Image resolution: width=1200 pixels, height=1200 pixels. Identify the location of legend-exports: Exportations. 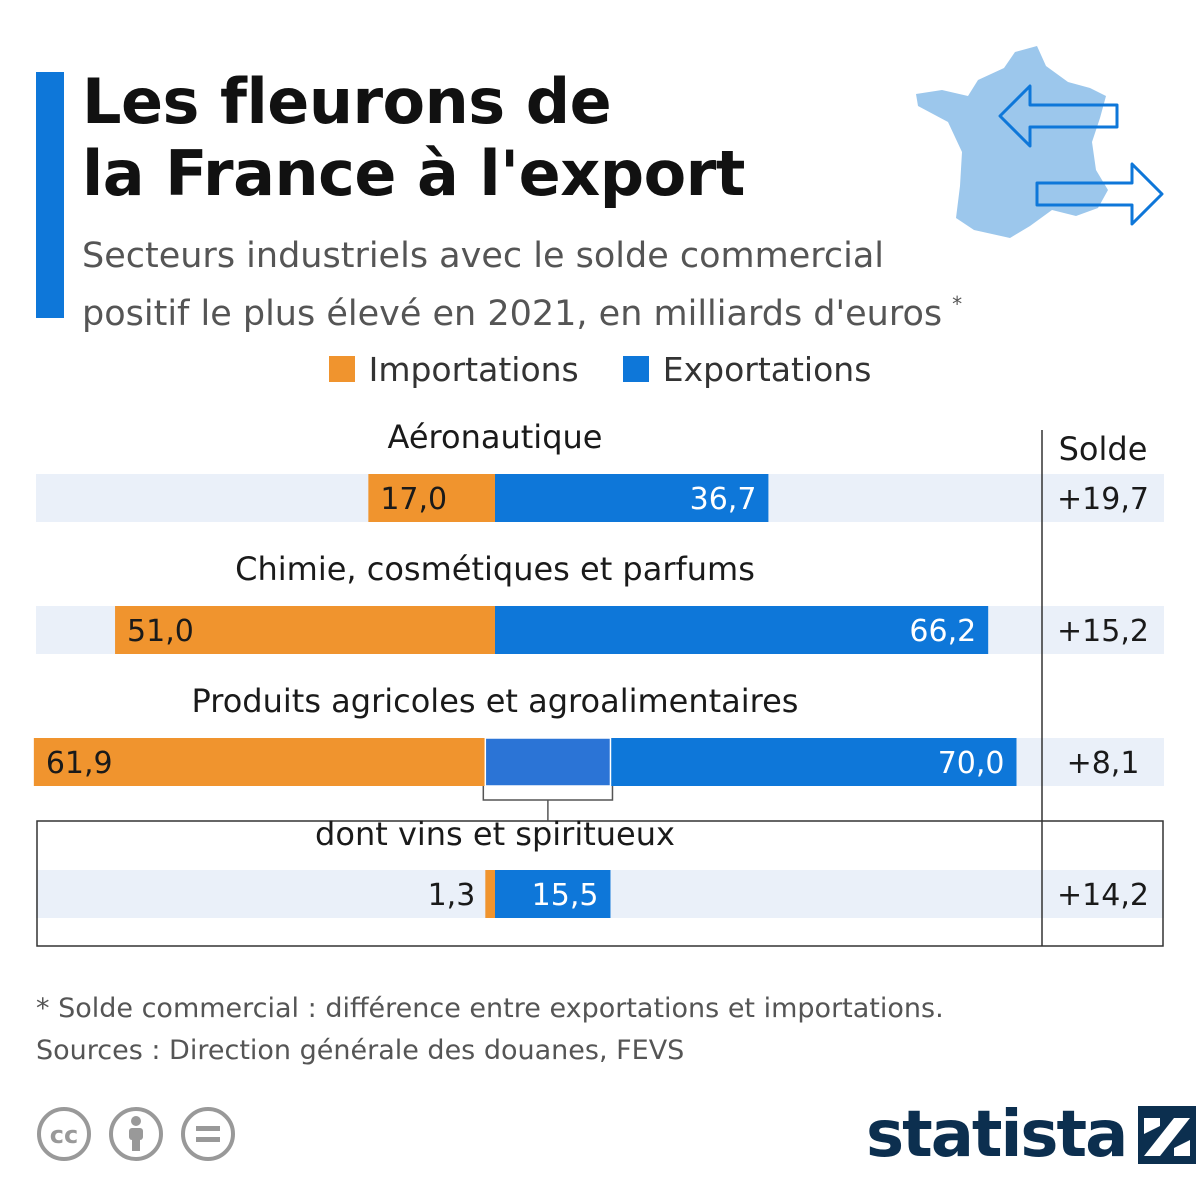
(747, 369).